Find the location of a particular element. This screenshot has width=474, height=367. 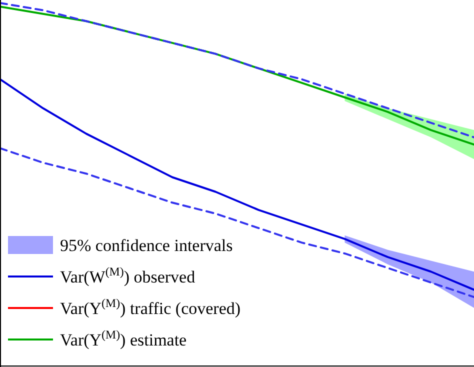

legend-label: Var(Y$^{(M)}$) traffic (covered) is located at coordinates (150, 307).